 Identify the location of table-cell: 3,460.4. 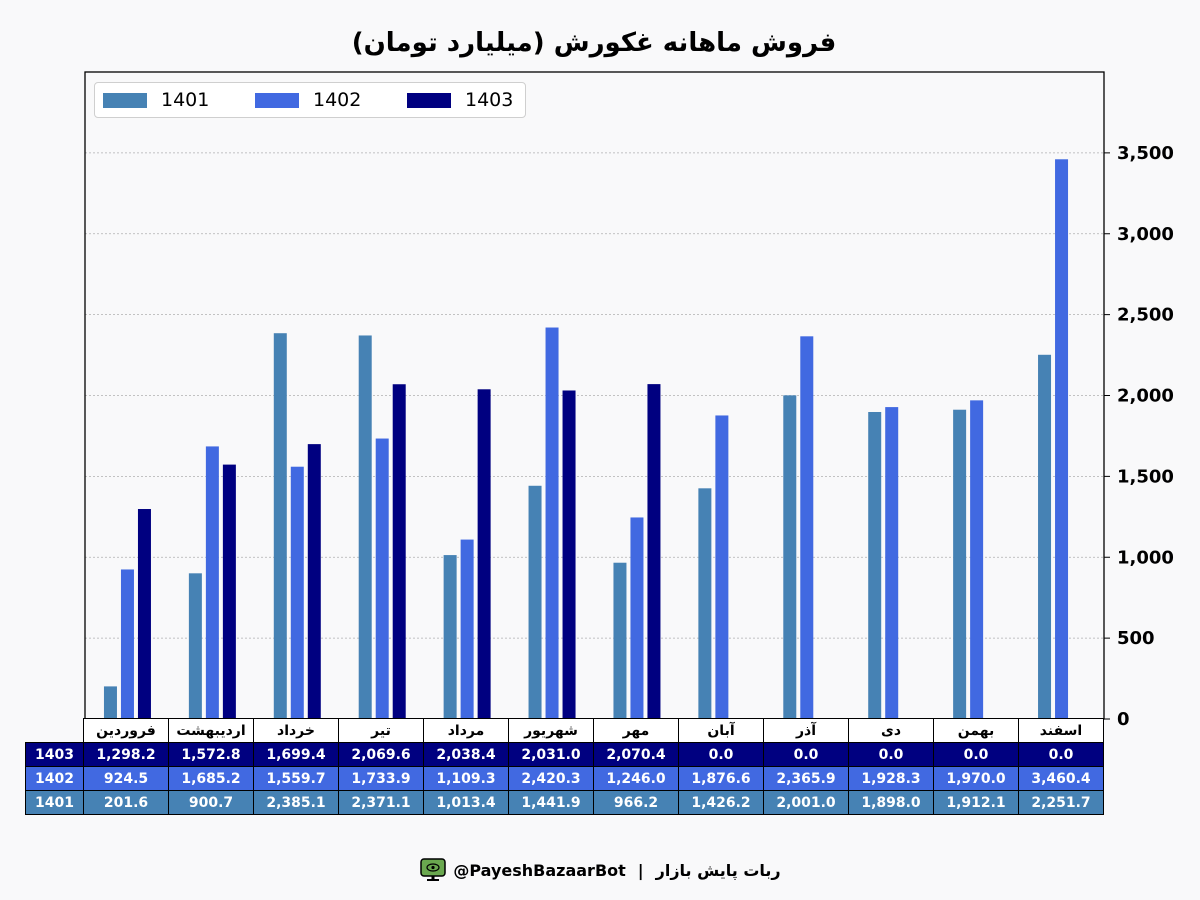
(1061, 778).